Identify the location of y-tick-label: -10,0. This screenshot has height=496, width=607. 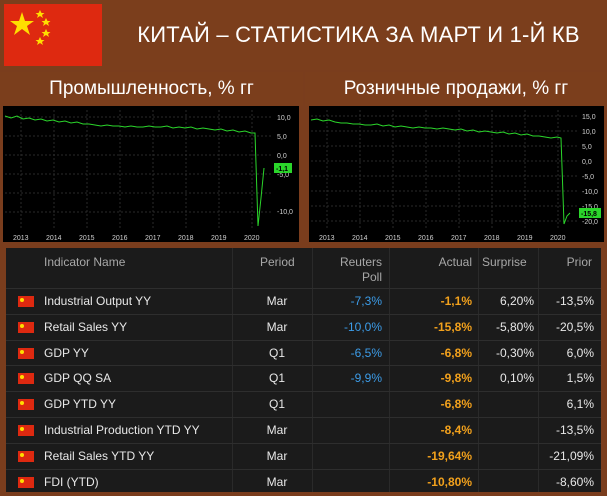
(590, 192).